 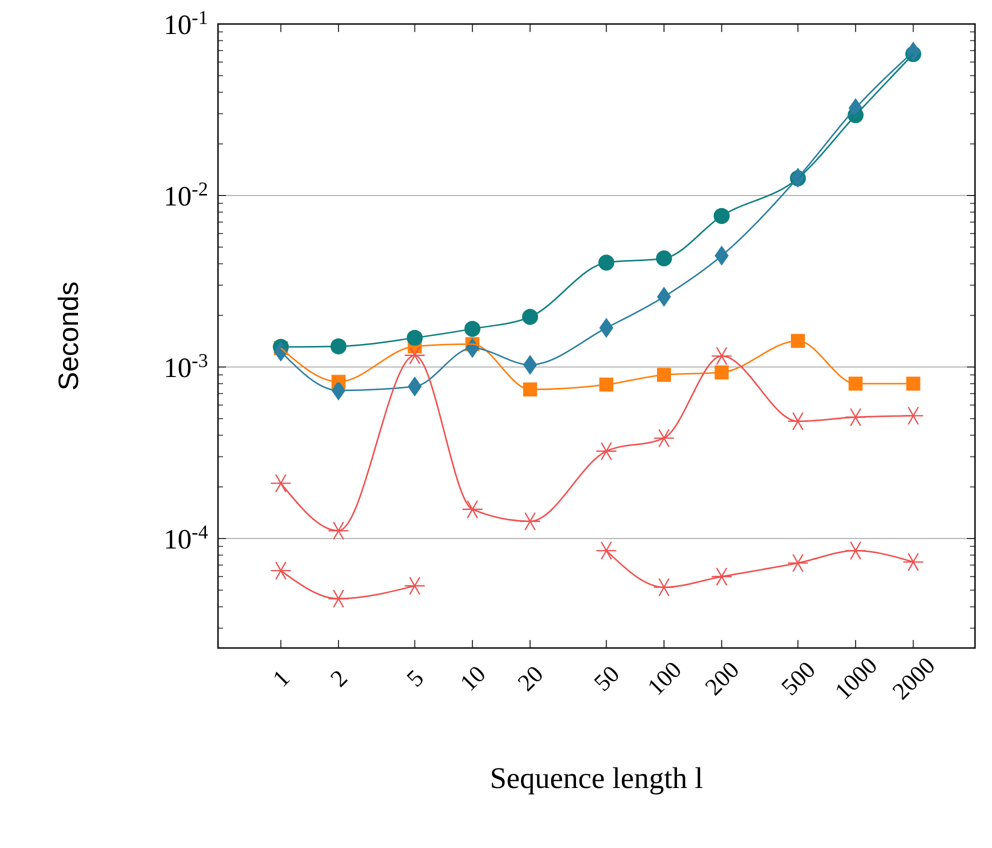 I want to click on x-tick-label: 5, so click(x=416, y=679).